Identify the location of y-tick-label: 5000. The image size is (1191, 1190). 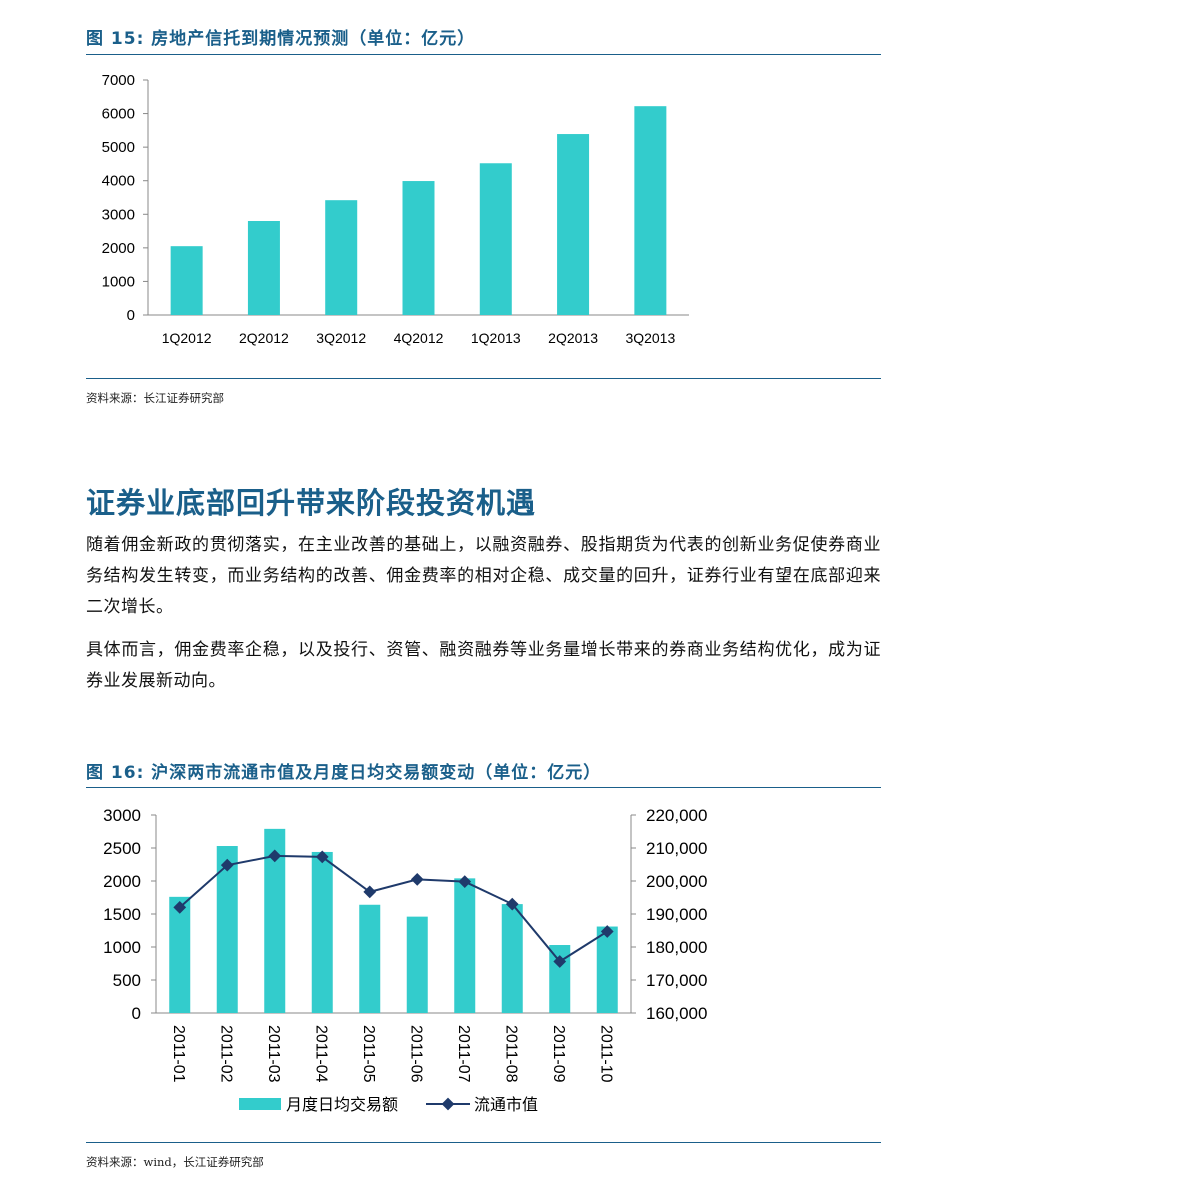
(118, 147).